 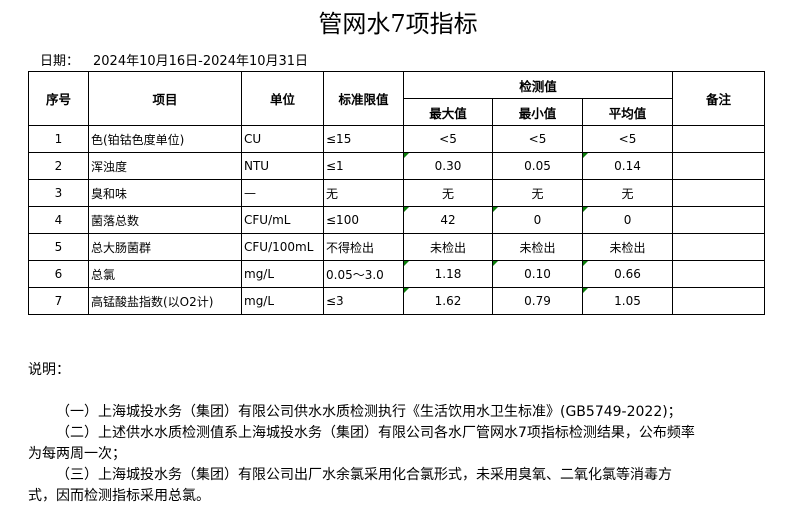 I want to click on cell-text: 4, so click(x=58, y=220).